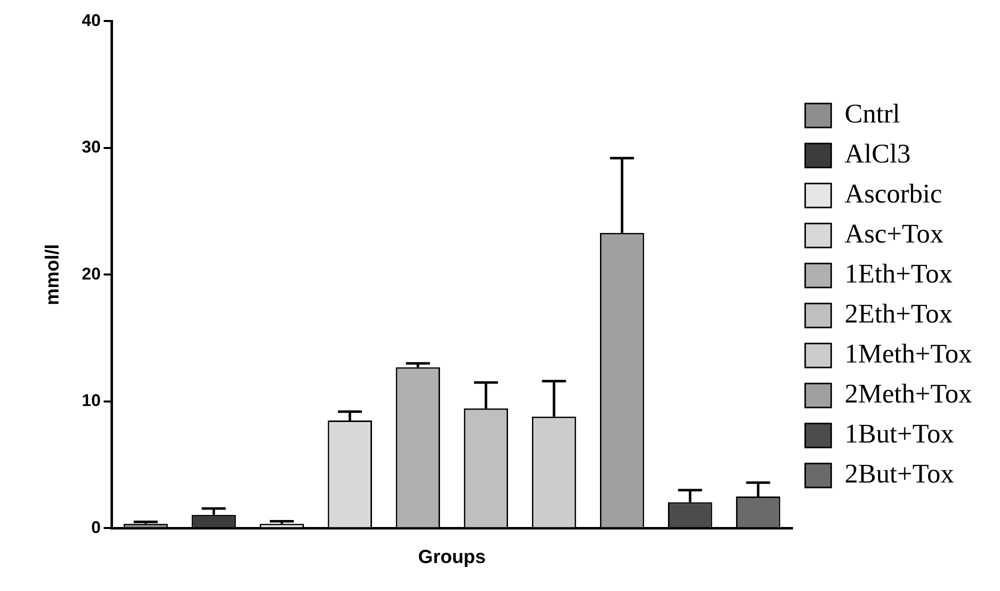  Describe the element at coordinates (899, 473) in the screenshot. I see `legend-label: 2But+Tox` at that location.